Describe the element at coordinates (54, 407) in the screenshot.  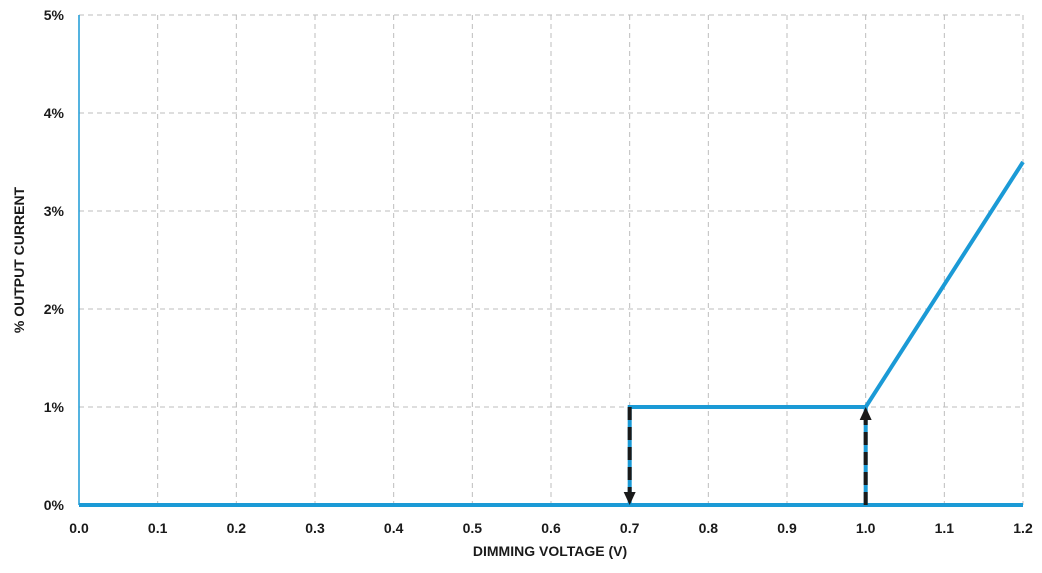
I see `y-tick-label: 1%` at that location.